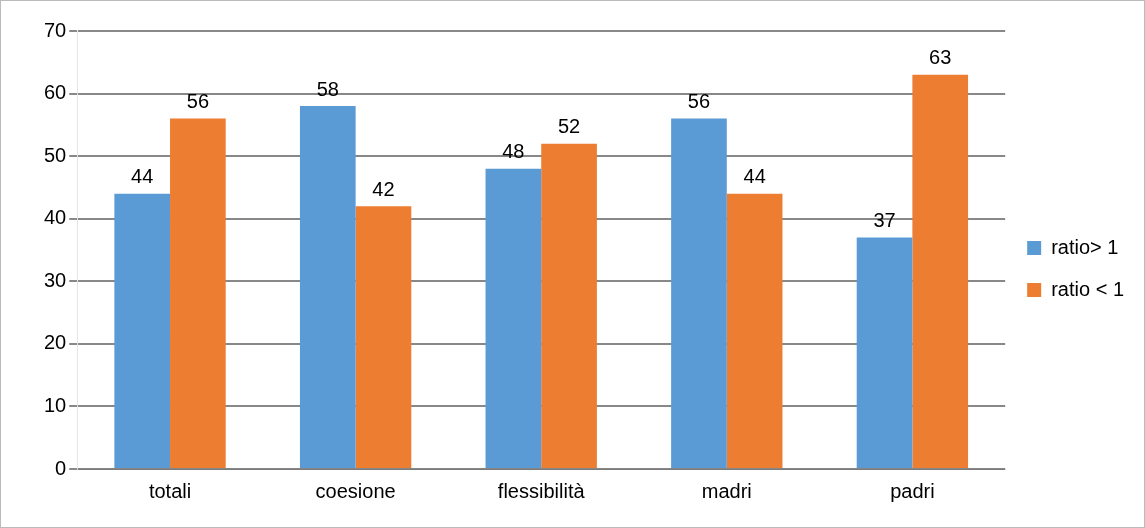 The image size is (1145, 528). Describe the element at coordinates (541, 490) in the screenshot. I see `x-tick-label: flessibilità` at that location.